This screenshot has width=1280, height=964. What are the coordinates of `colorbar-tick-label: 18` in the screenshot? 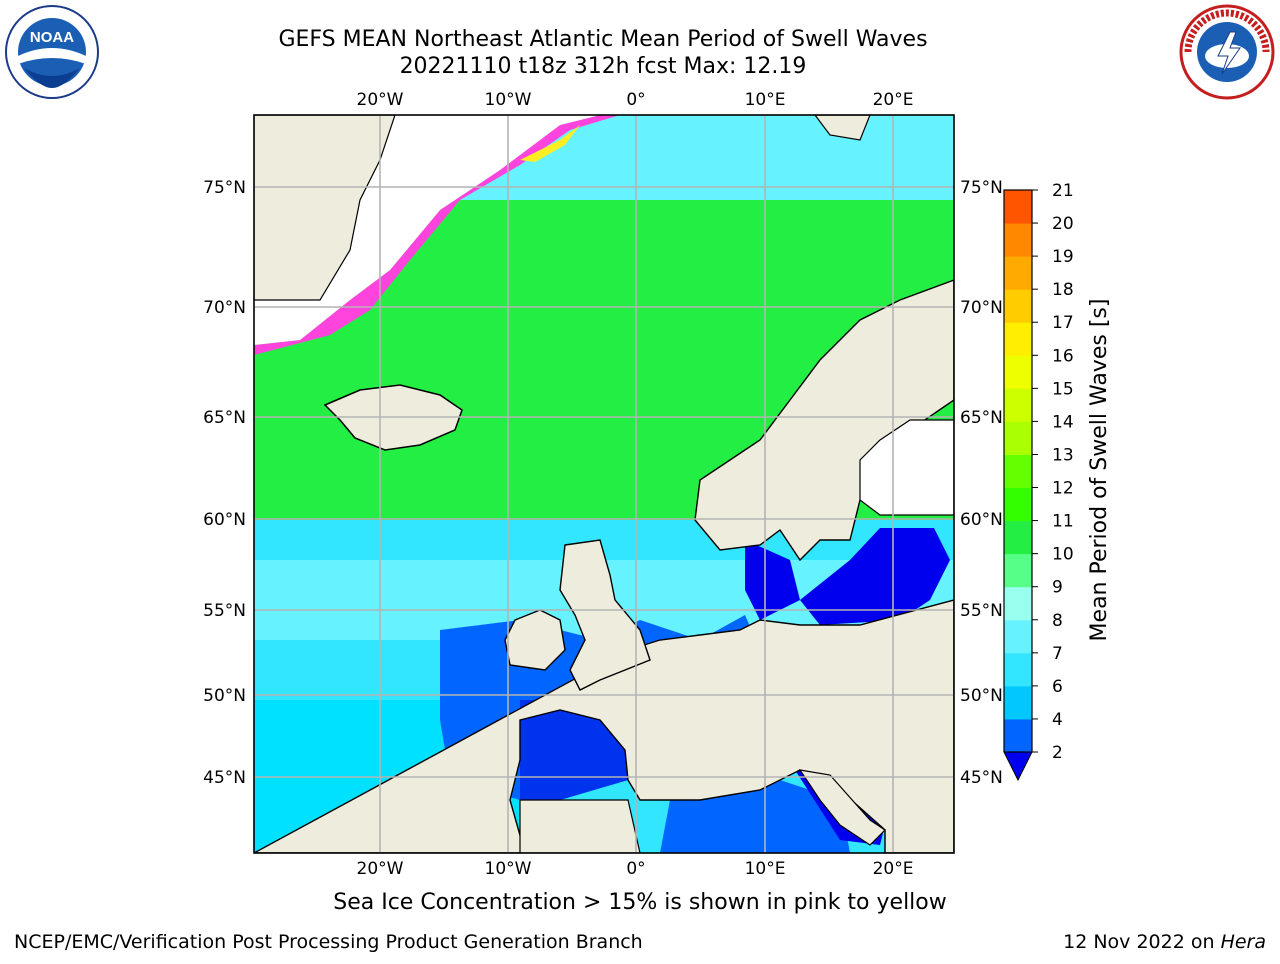 It's located at (1063, 290).